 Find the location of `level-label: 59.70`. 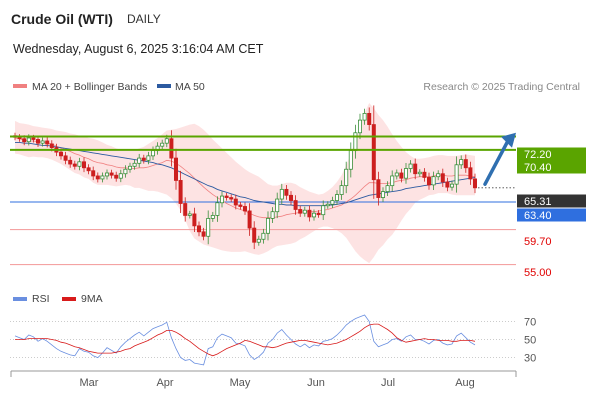

level-label: 59.70 is located at coordinates (538, 242).